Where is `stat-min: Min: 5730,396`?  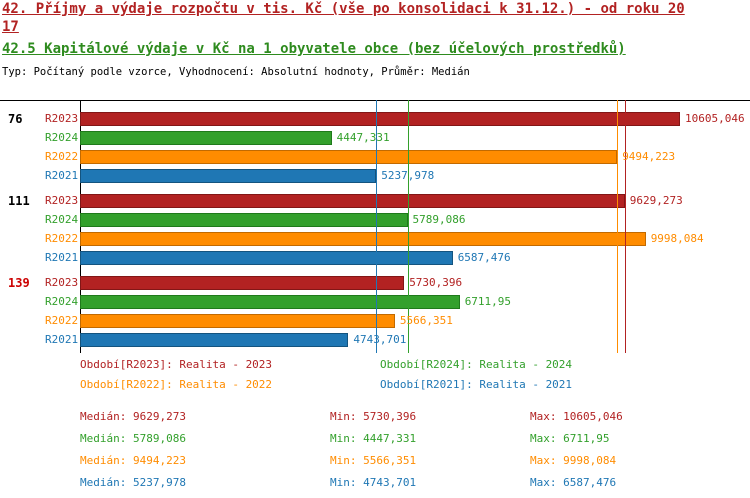 stat-min: Min: 5730,396 is located at coordinates (373, 416).